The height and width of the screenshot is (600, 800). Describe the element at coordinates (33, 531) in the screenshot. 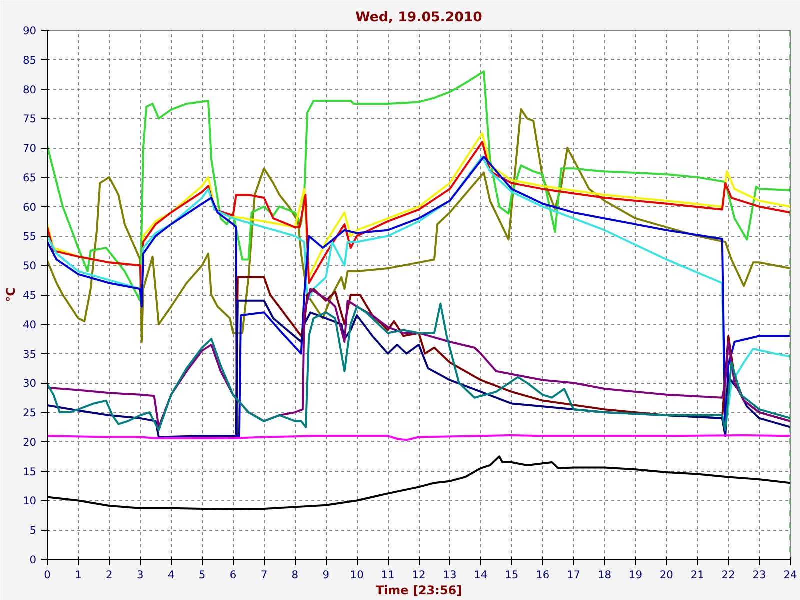

I see `y-tick-label: 5` at that location.